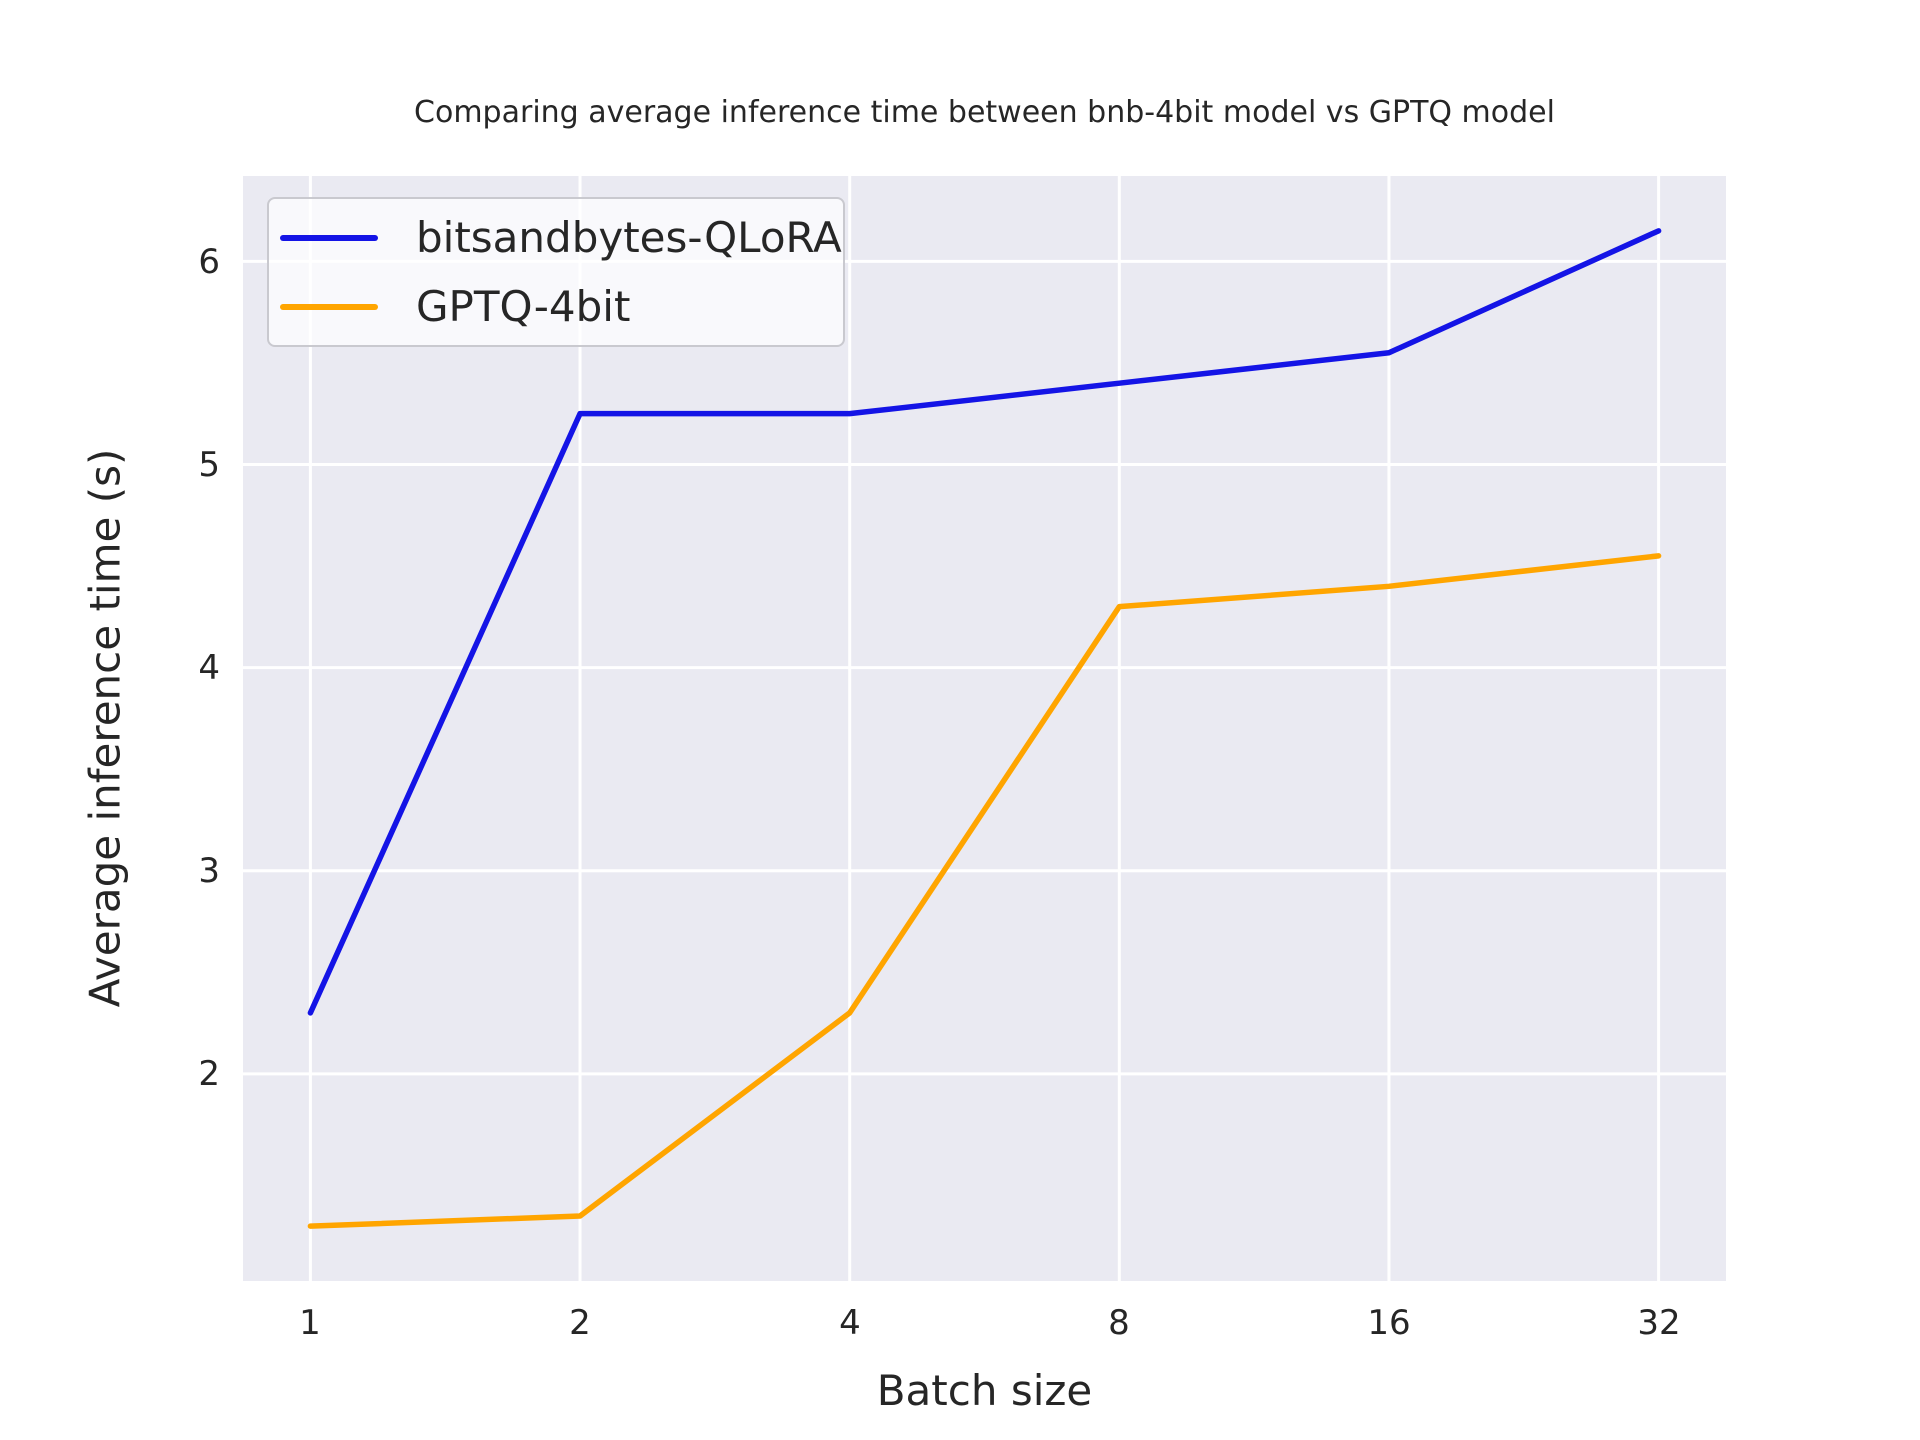 This screenshot has height=1440, width=1920. I want to click on y-tick-4: 4, so click(209, 668).